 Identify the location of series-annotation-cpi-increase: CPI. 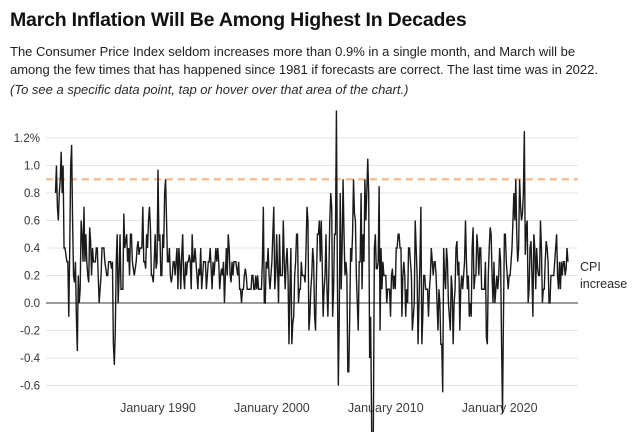
(590, 267).